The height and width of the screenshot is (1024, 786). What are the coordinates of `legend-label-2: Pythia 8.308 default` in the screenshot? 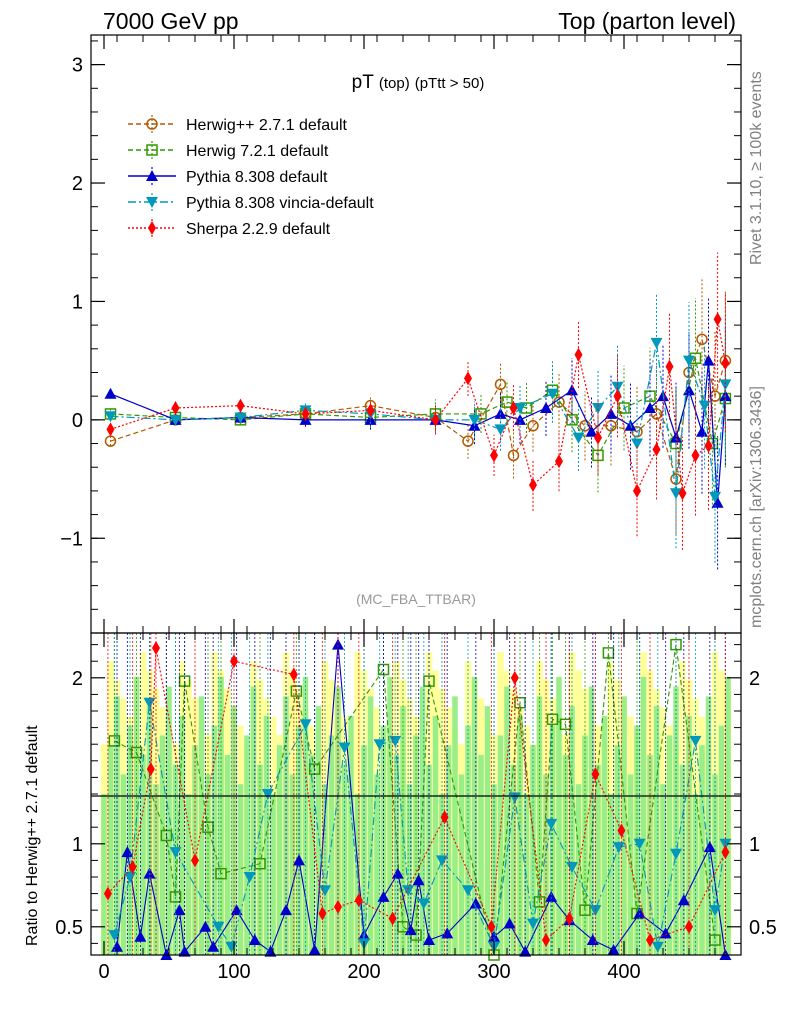 It's located at (257, 177).